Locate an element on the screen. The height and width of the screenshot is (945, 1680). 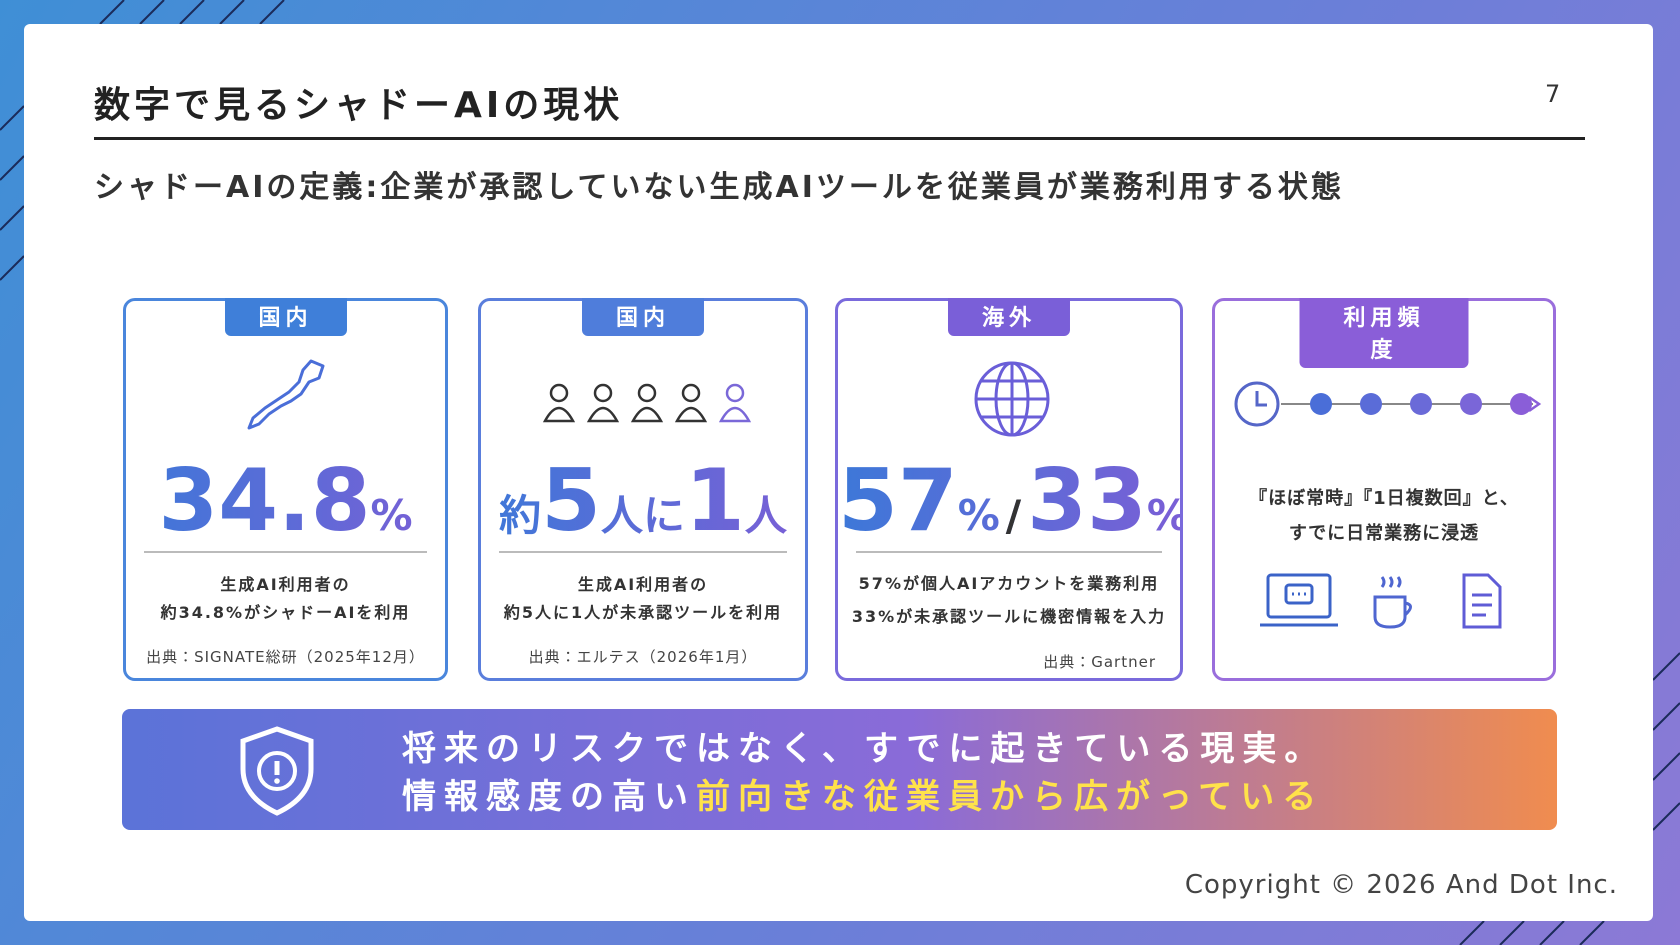
text: 約 is located at coordinates (520, 515).